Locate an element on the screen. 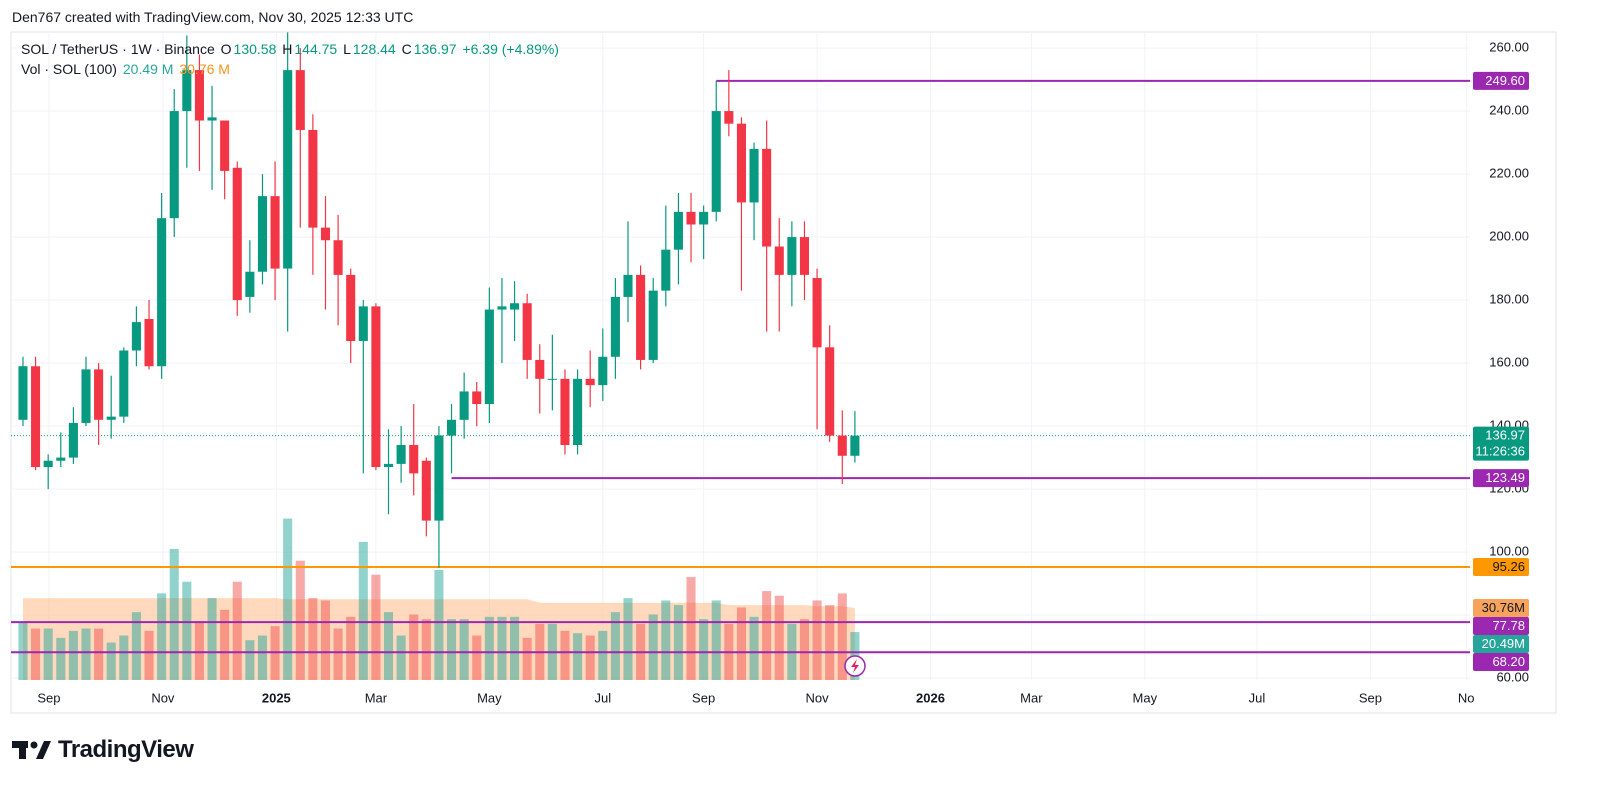 The image size is (1600, 800). change: +6.39 (+4.89%) is located at coordinates (510, 49).